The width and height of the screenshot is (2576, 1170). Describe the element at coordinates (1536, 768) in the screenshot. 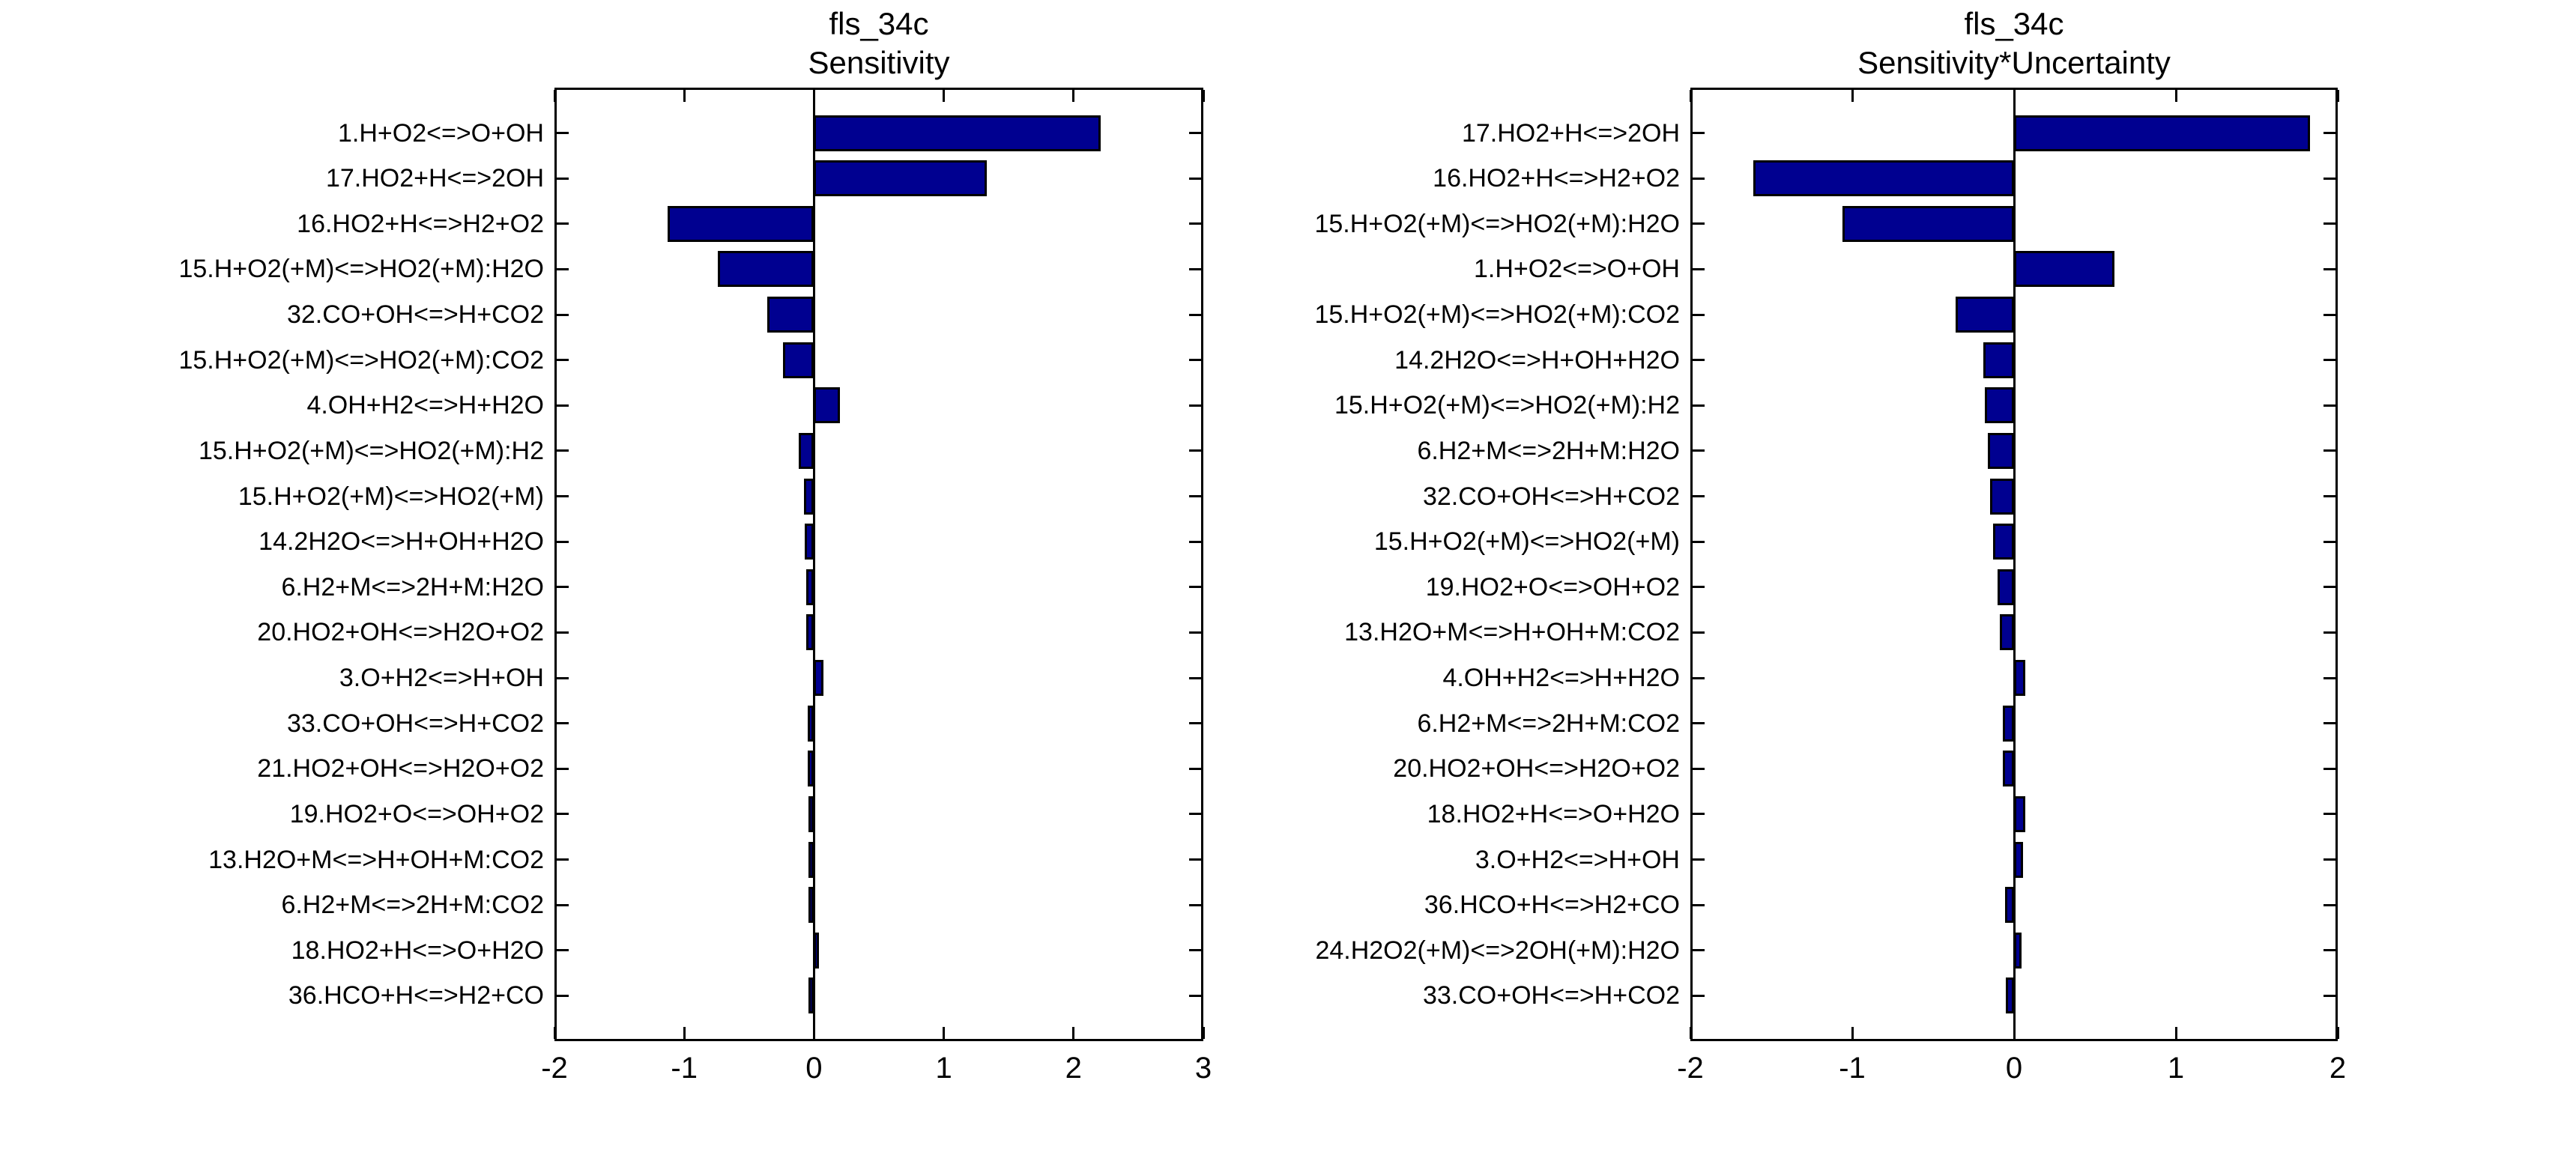

I see `y-axis-label: 20.HO2+OH<=>H2O+O2` at that location.